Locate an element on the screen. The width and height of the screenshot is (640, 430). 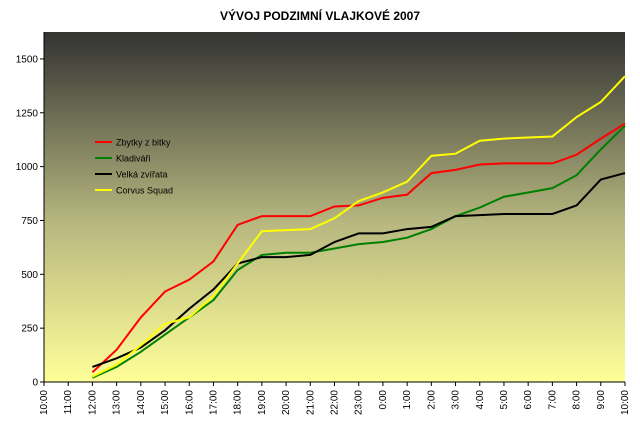
y-tick-label: 0 is located at coordinates (35, 383).